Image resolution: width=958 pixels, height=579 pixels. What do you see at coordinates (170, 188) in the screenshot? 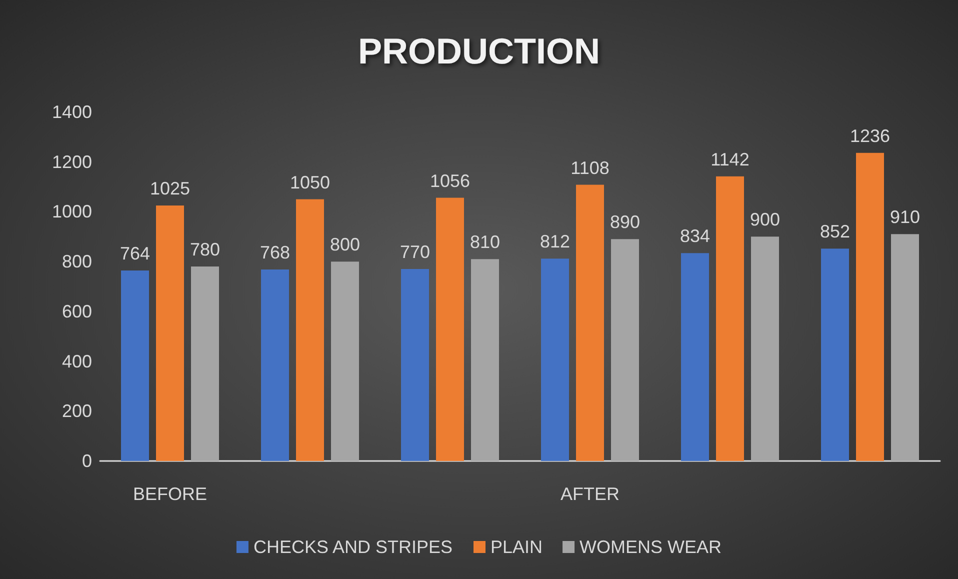
I see `data-label: 1025` at bounding box center [170, 188].